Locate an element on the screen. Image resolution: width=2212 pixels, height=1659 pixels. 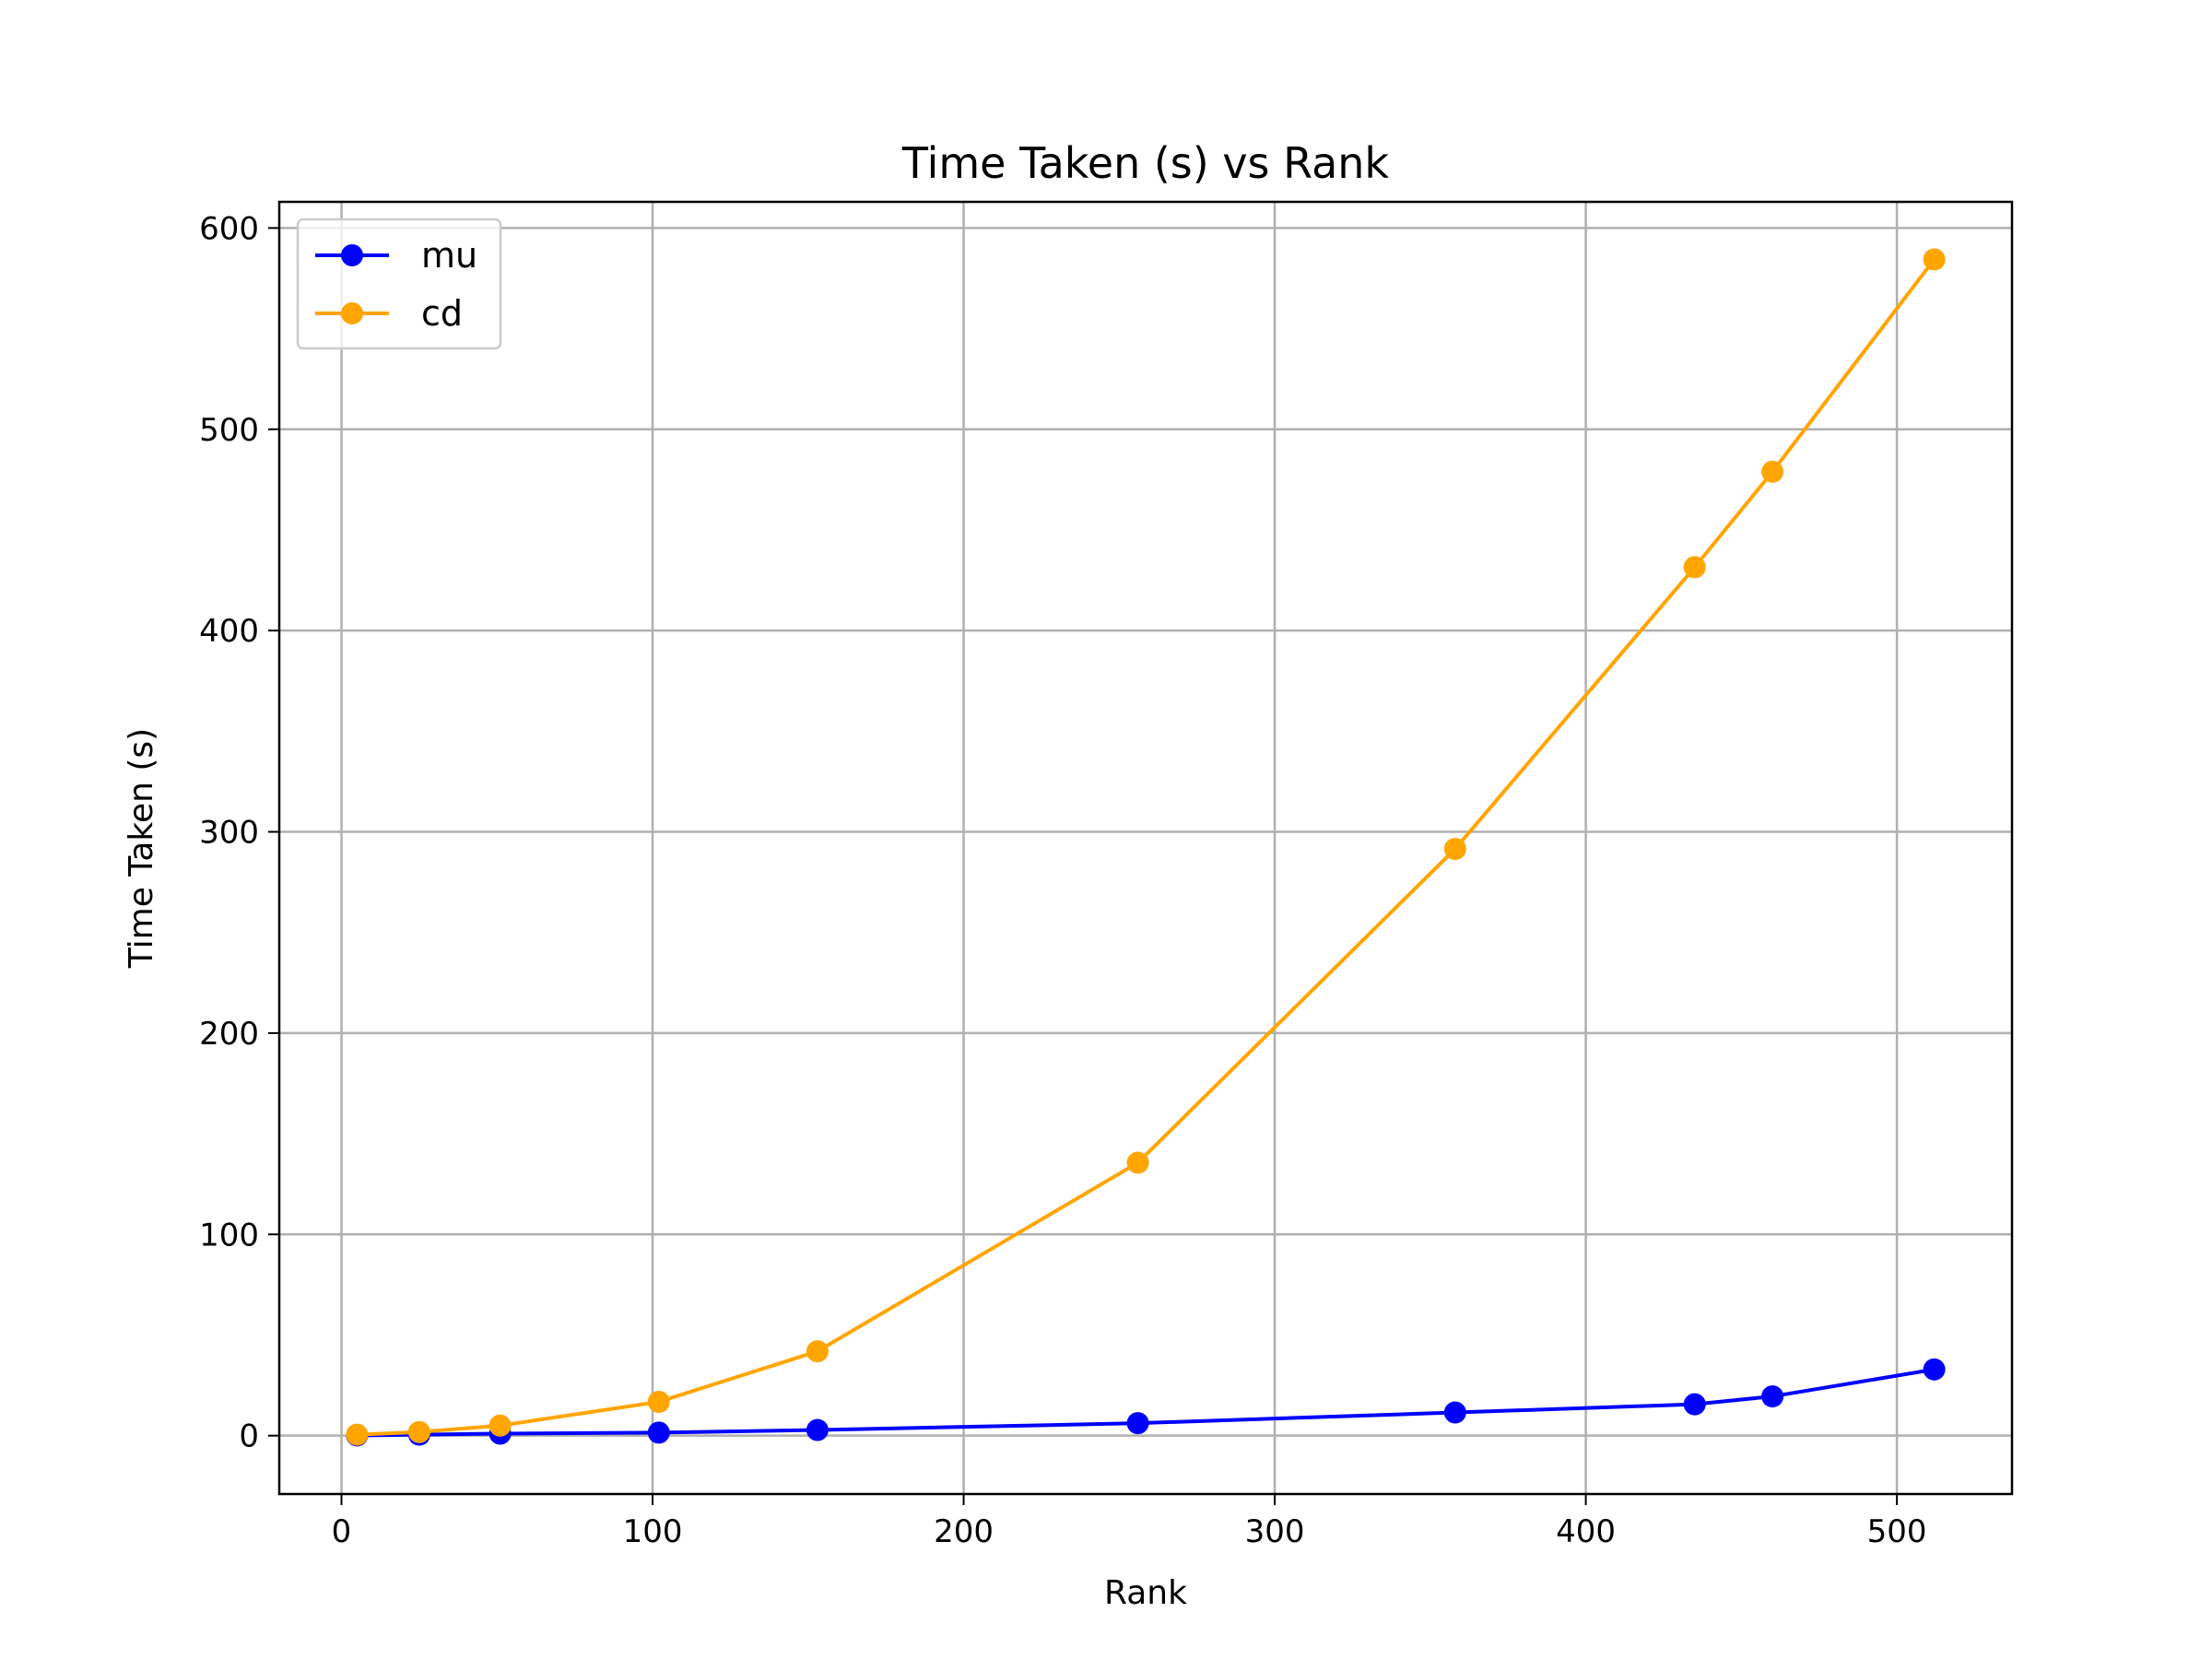
y-tick-label: 500 is located at coordinates (229, 430).